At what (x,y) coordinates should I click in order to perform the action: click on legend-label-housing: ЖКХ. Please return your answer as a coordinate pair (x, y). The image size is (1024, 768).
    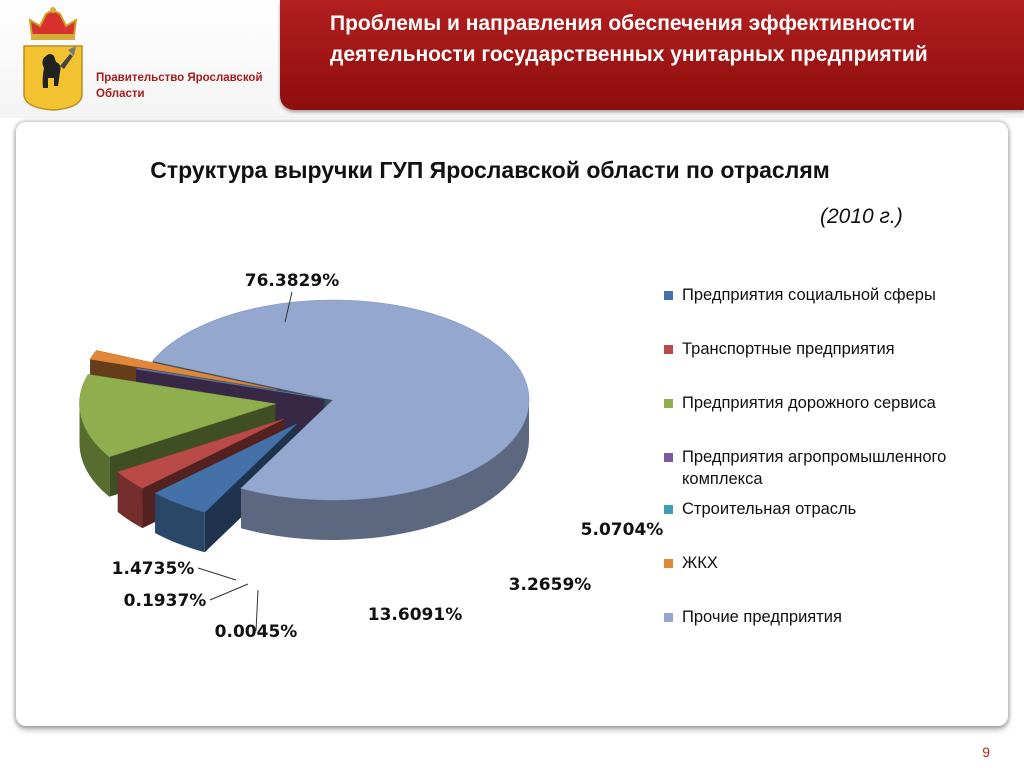
    Looking at the image, I should click on (700, 563).